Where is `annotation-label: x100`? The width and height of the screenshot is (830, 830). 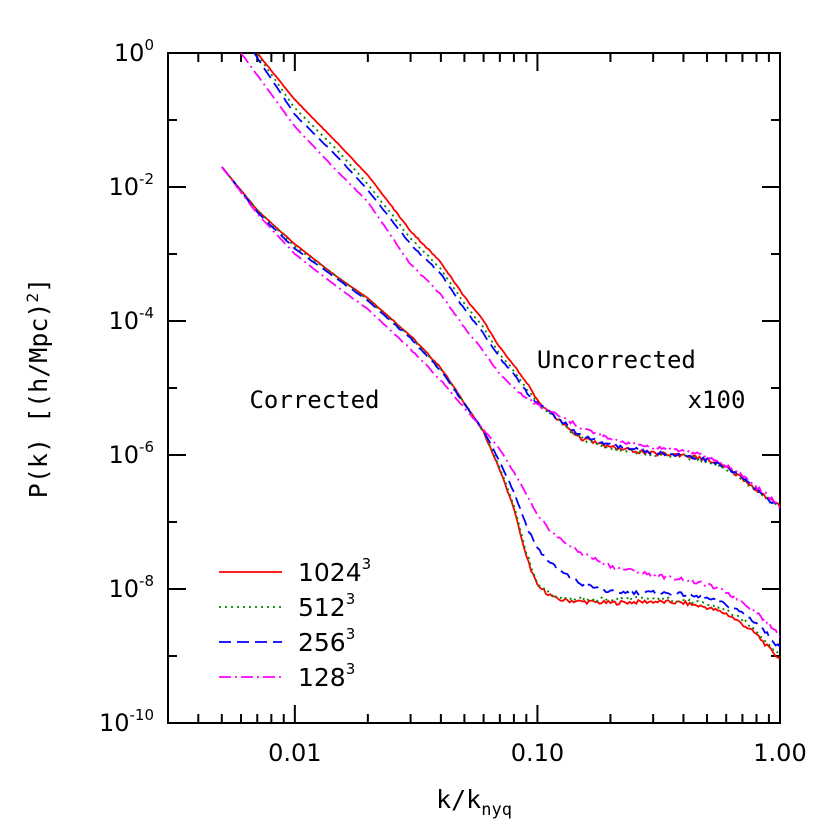 annotation-label: x100 is located at coordinates (717, 400).